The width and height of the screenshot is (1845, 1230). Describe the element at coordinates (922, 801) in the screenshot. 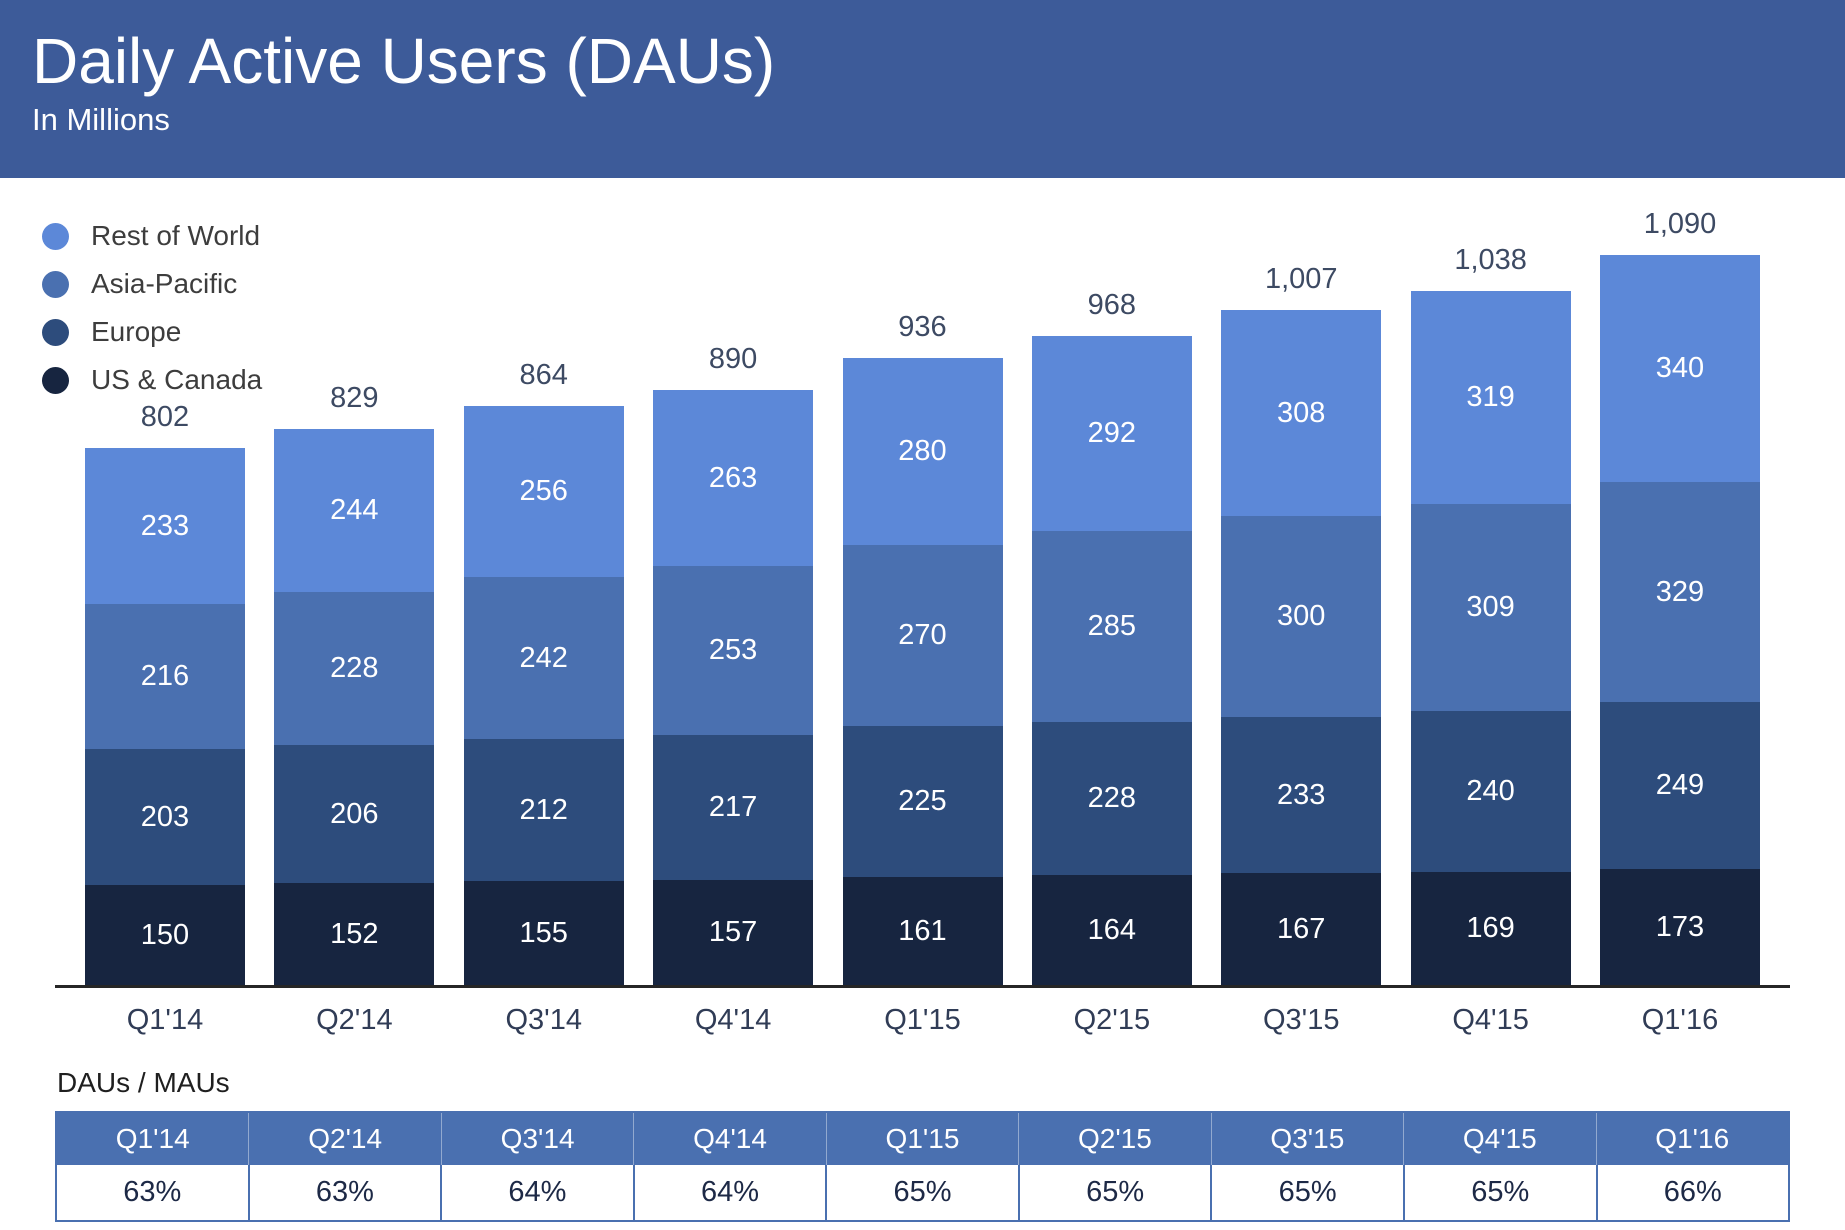

I see `bar-segment: 225` at that location.